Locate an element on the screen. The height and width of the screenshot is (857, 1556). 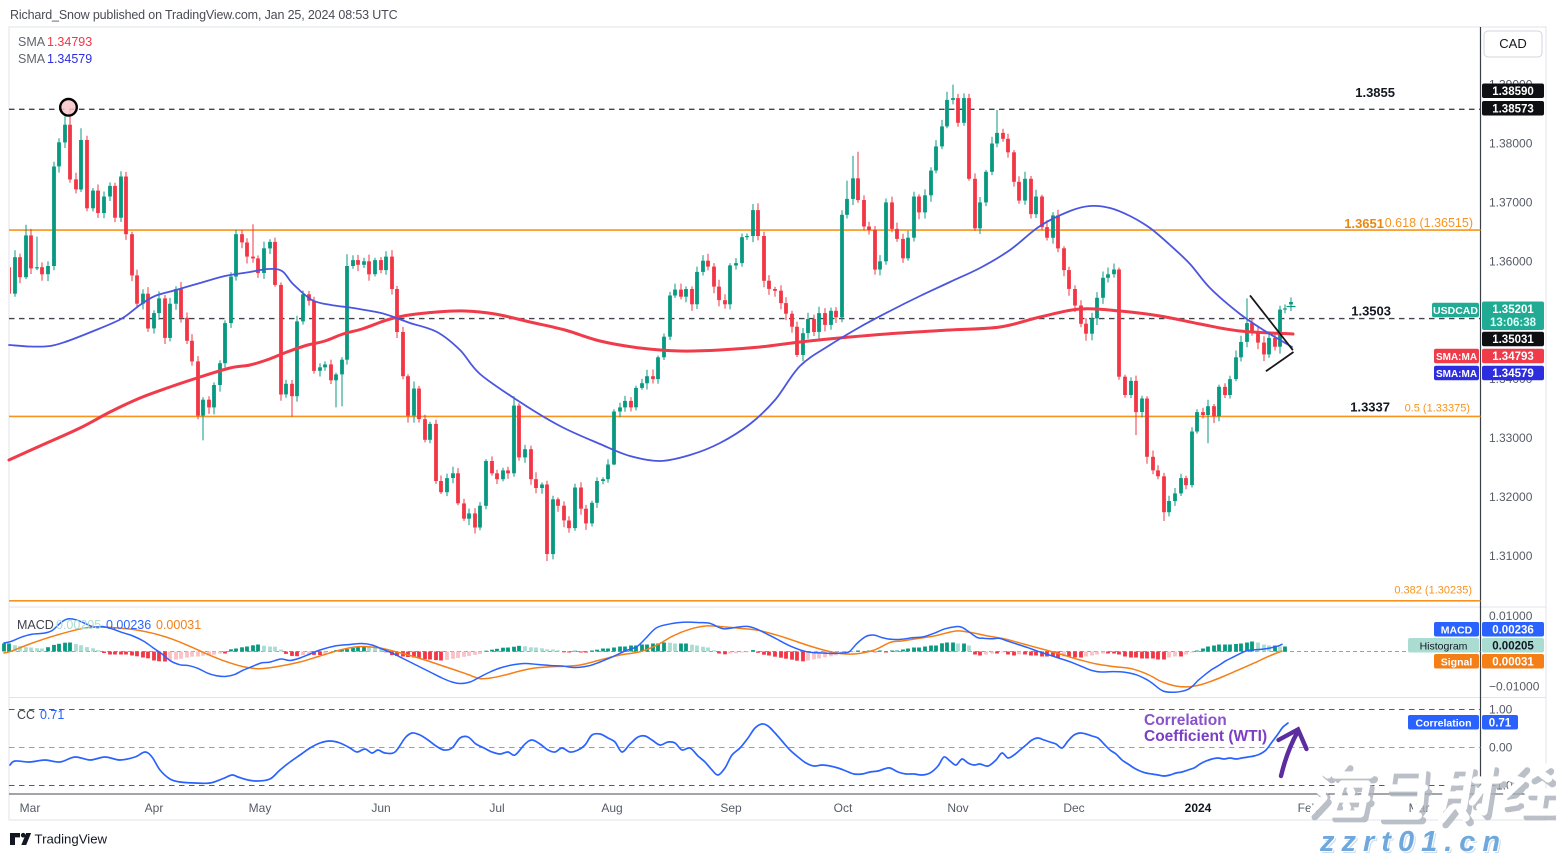
svg-text: 1.00 is located at coordinates (1501, 710).